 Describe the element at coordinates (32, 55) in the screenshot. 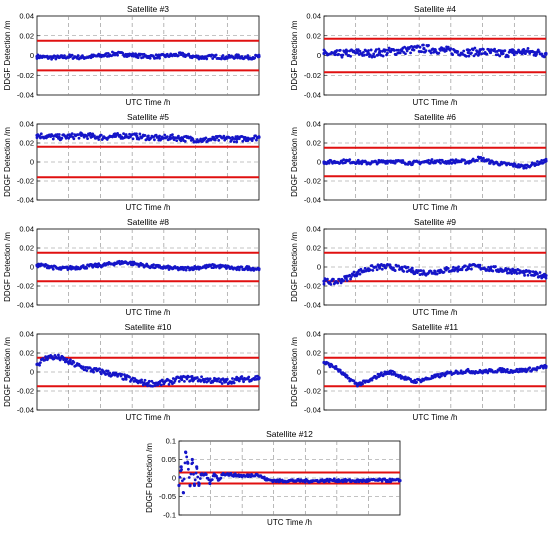

I see `y-tick-label: 0` at that location.